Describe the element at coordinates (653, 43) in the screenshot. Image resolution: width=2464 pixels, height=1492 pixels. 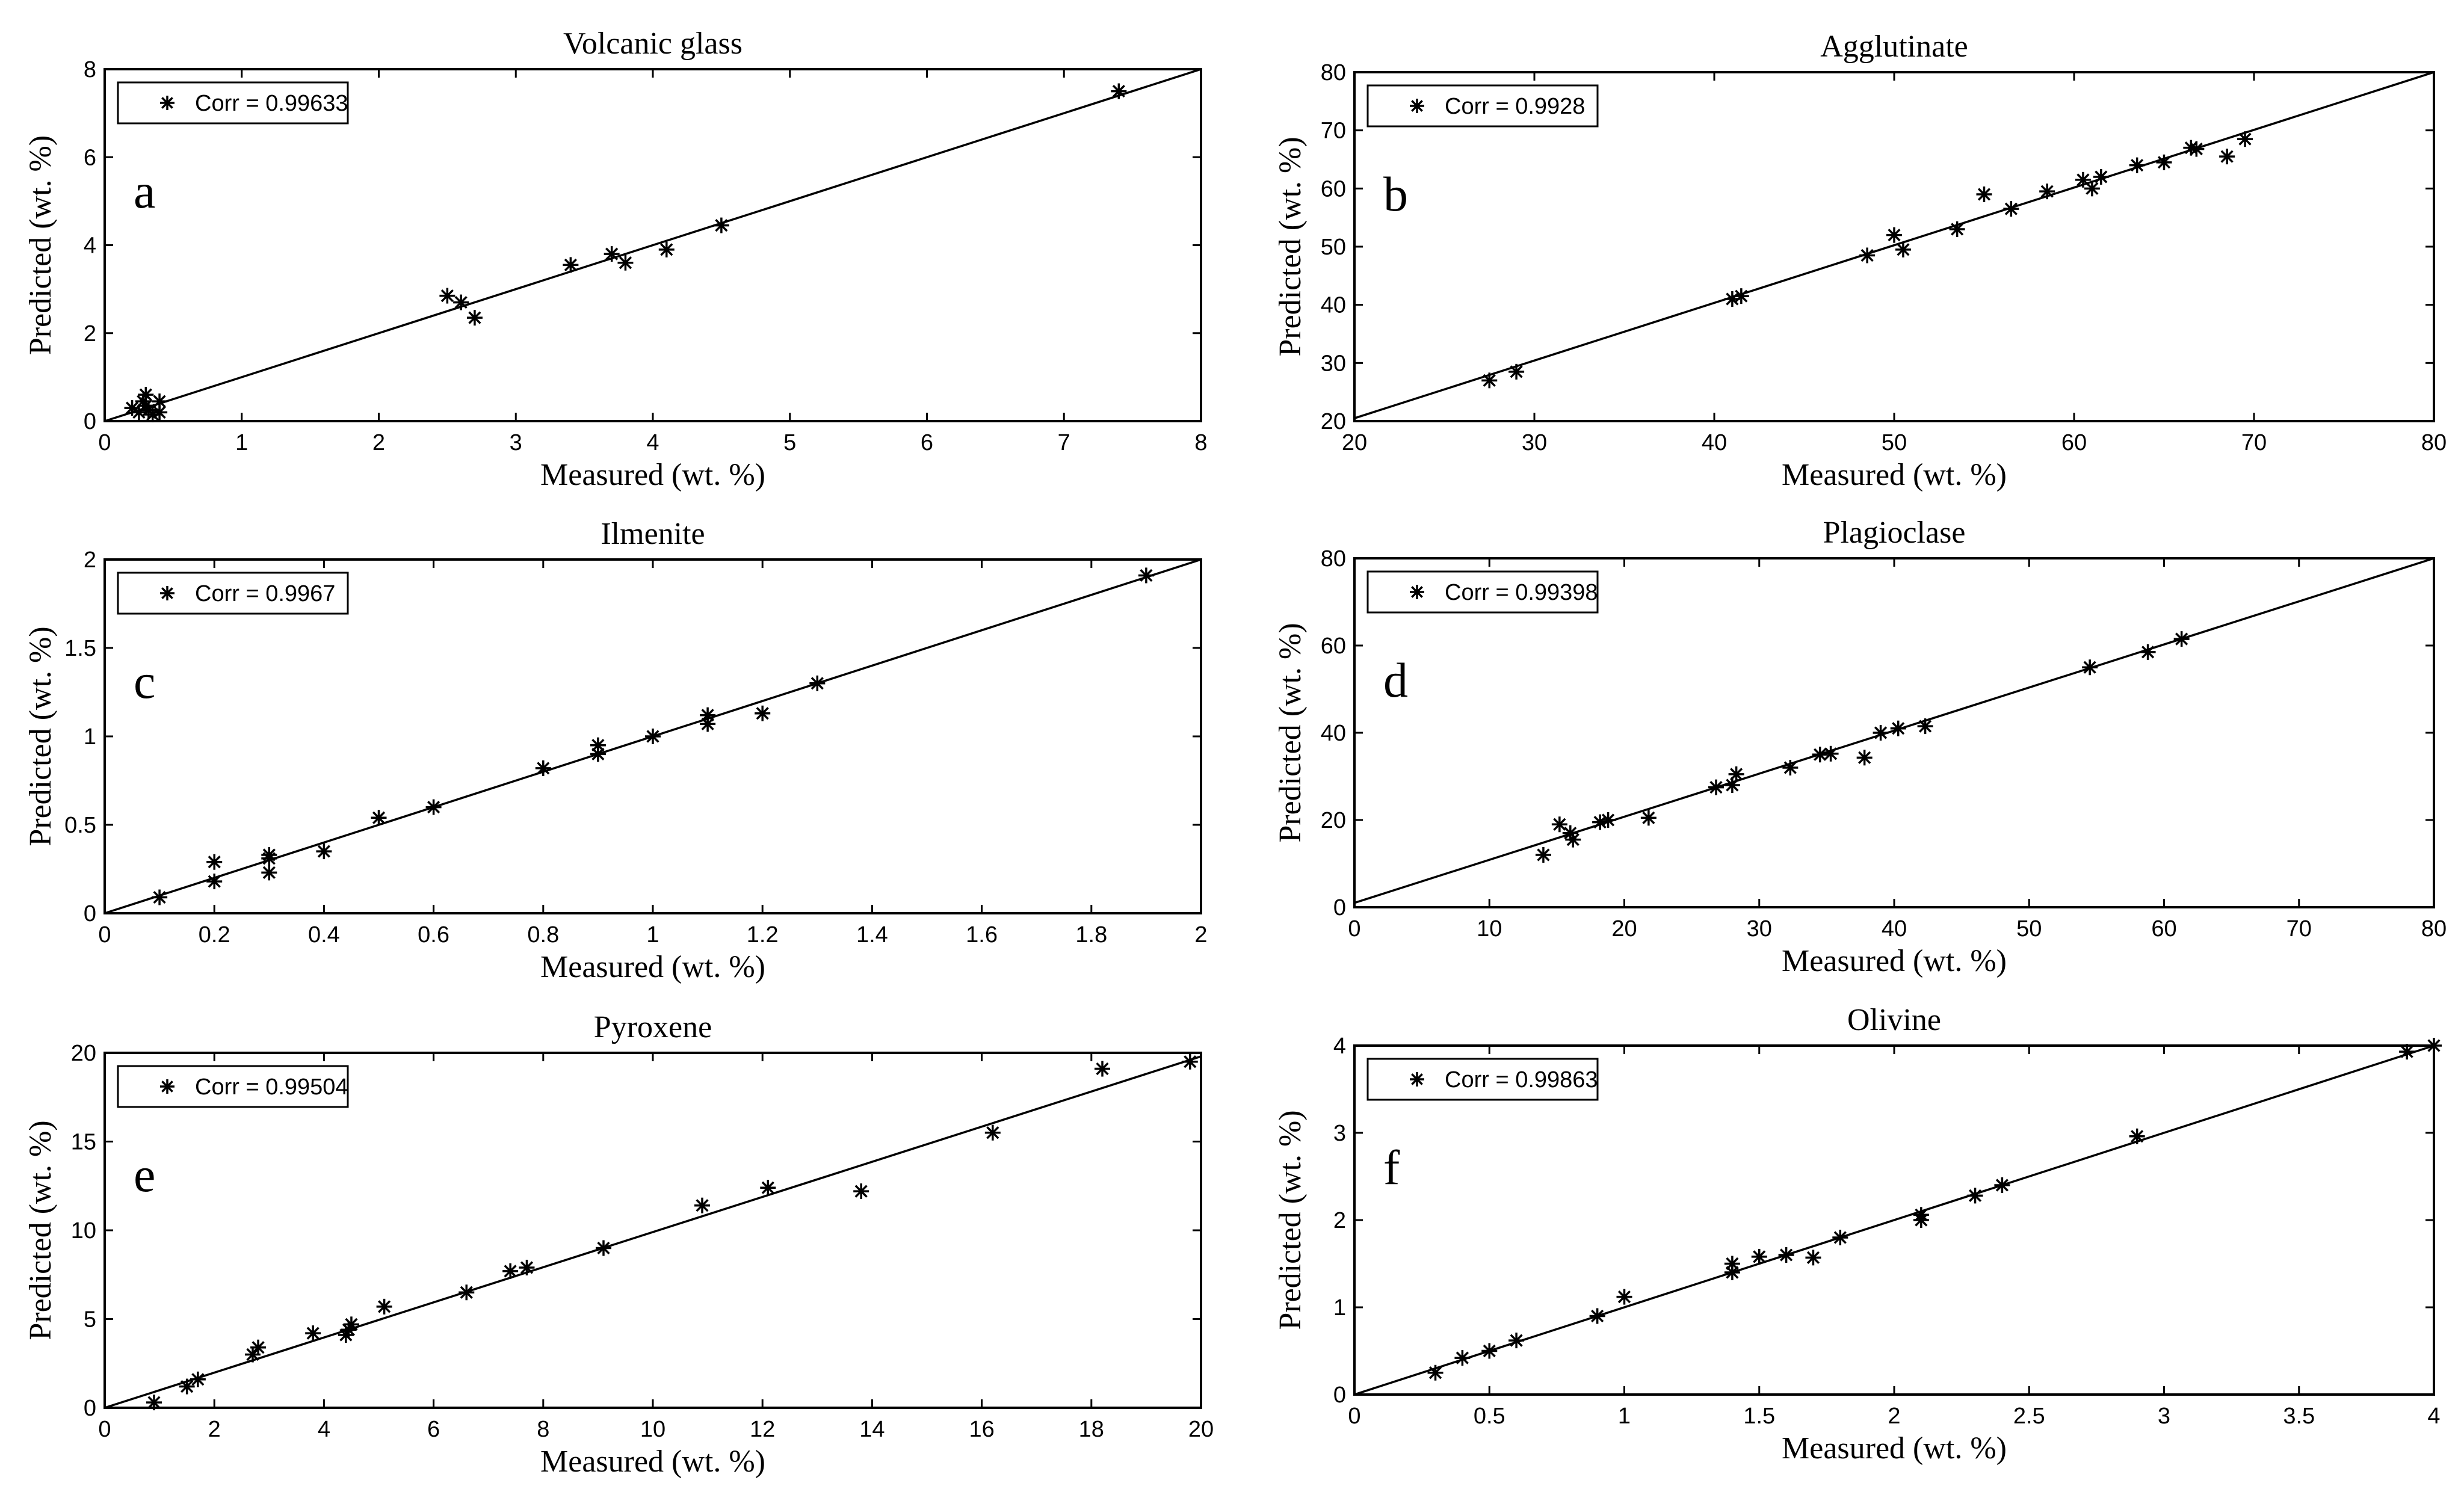
I see `chart-title: Volcanic glass` at that location.